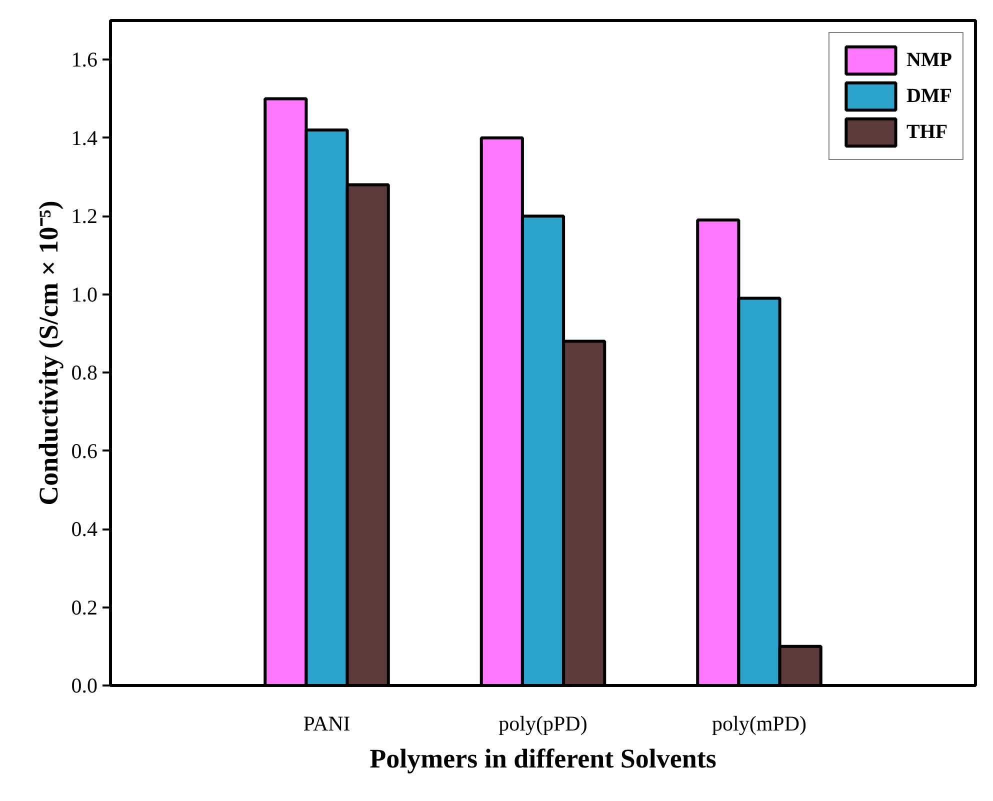  Describe the element at coordinates (84, 216) in the screenshot. I see `y-tick-label: 1.2` at that location.